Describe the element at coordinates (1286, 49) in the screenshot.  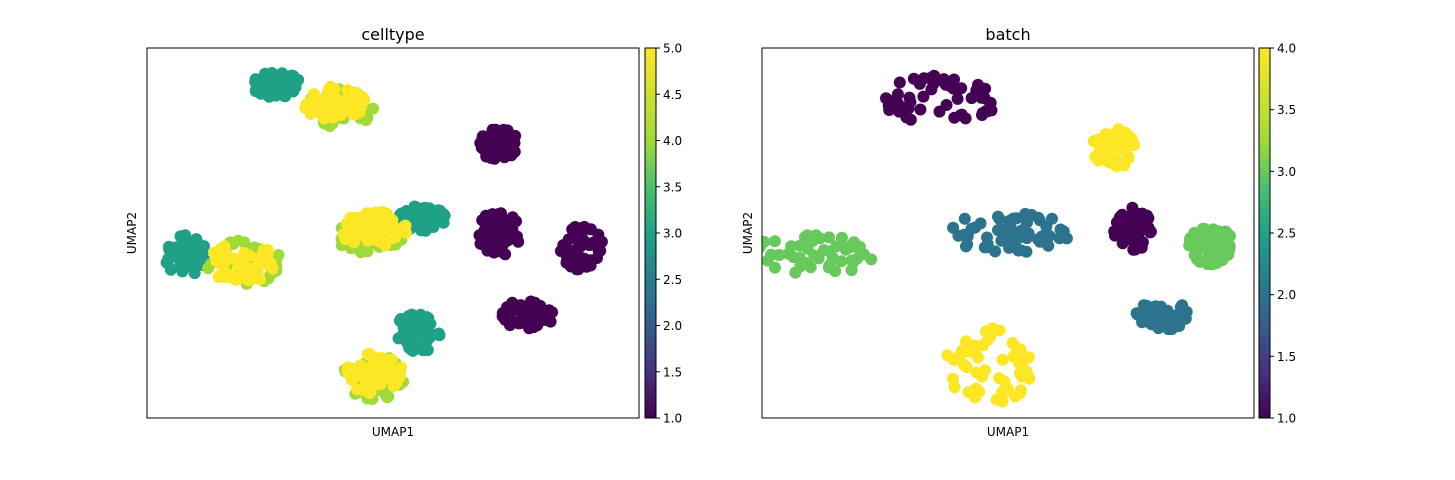
I see `colorbar-tick-label: 4.0` at that location.